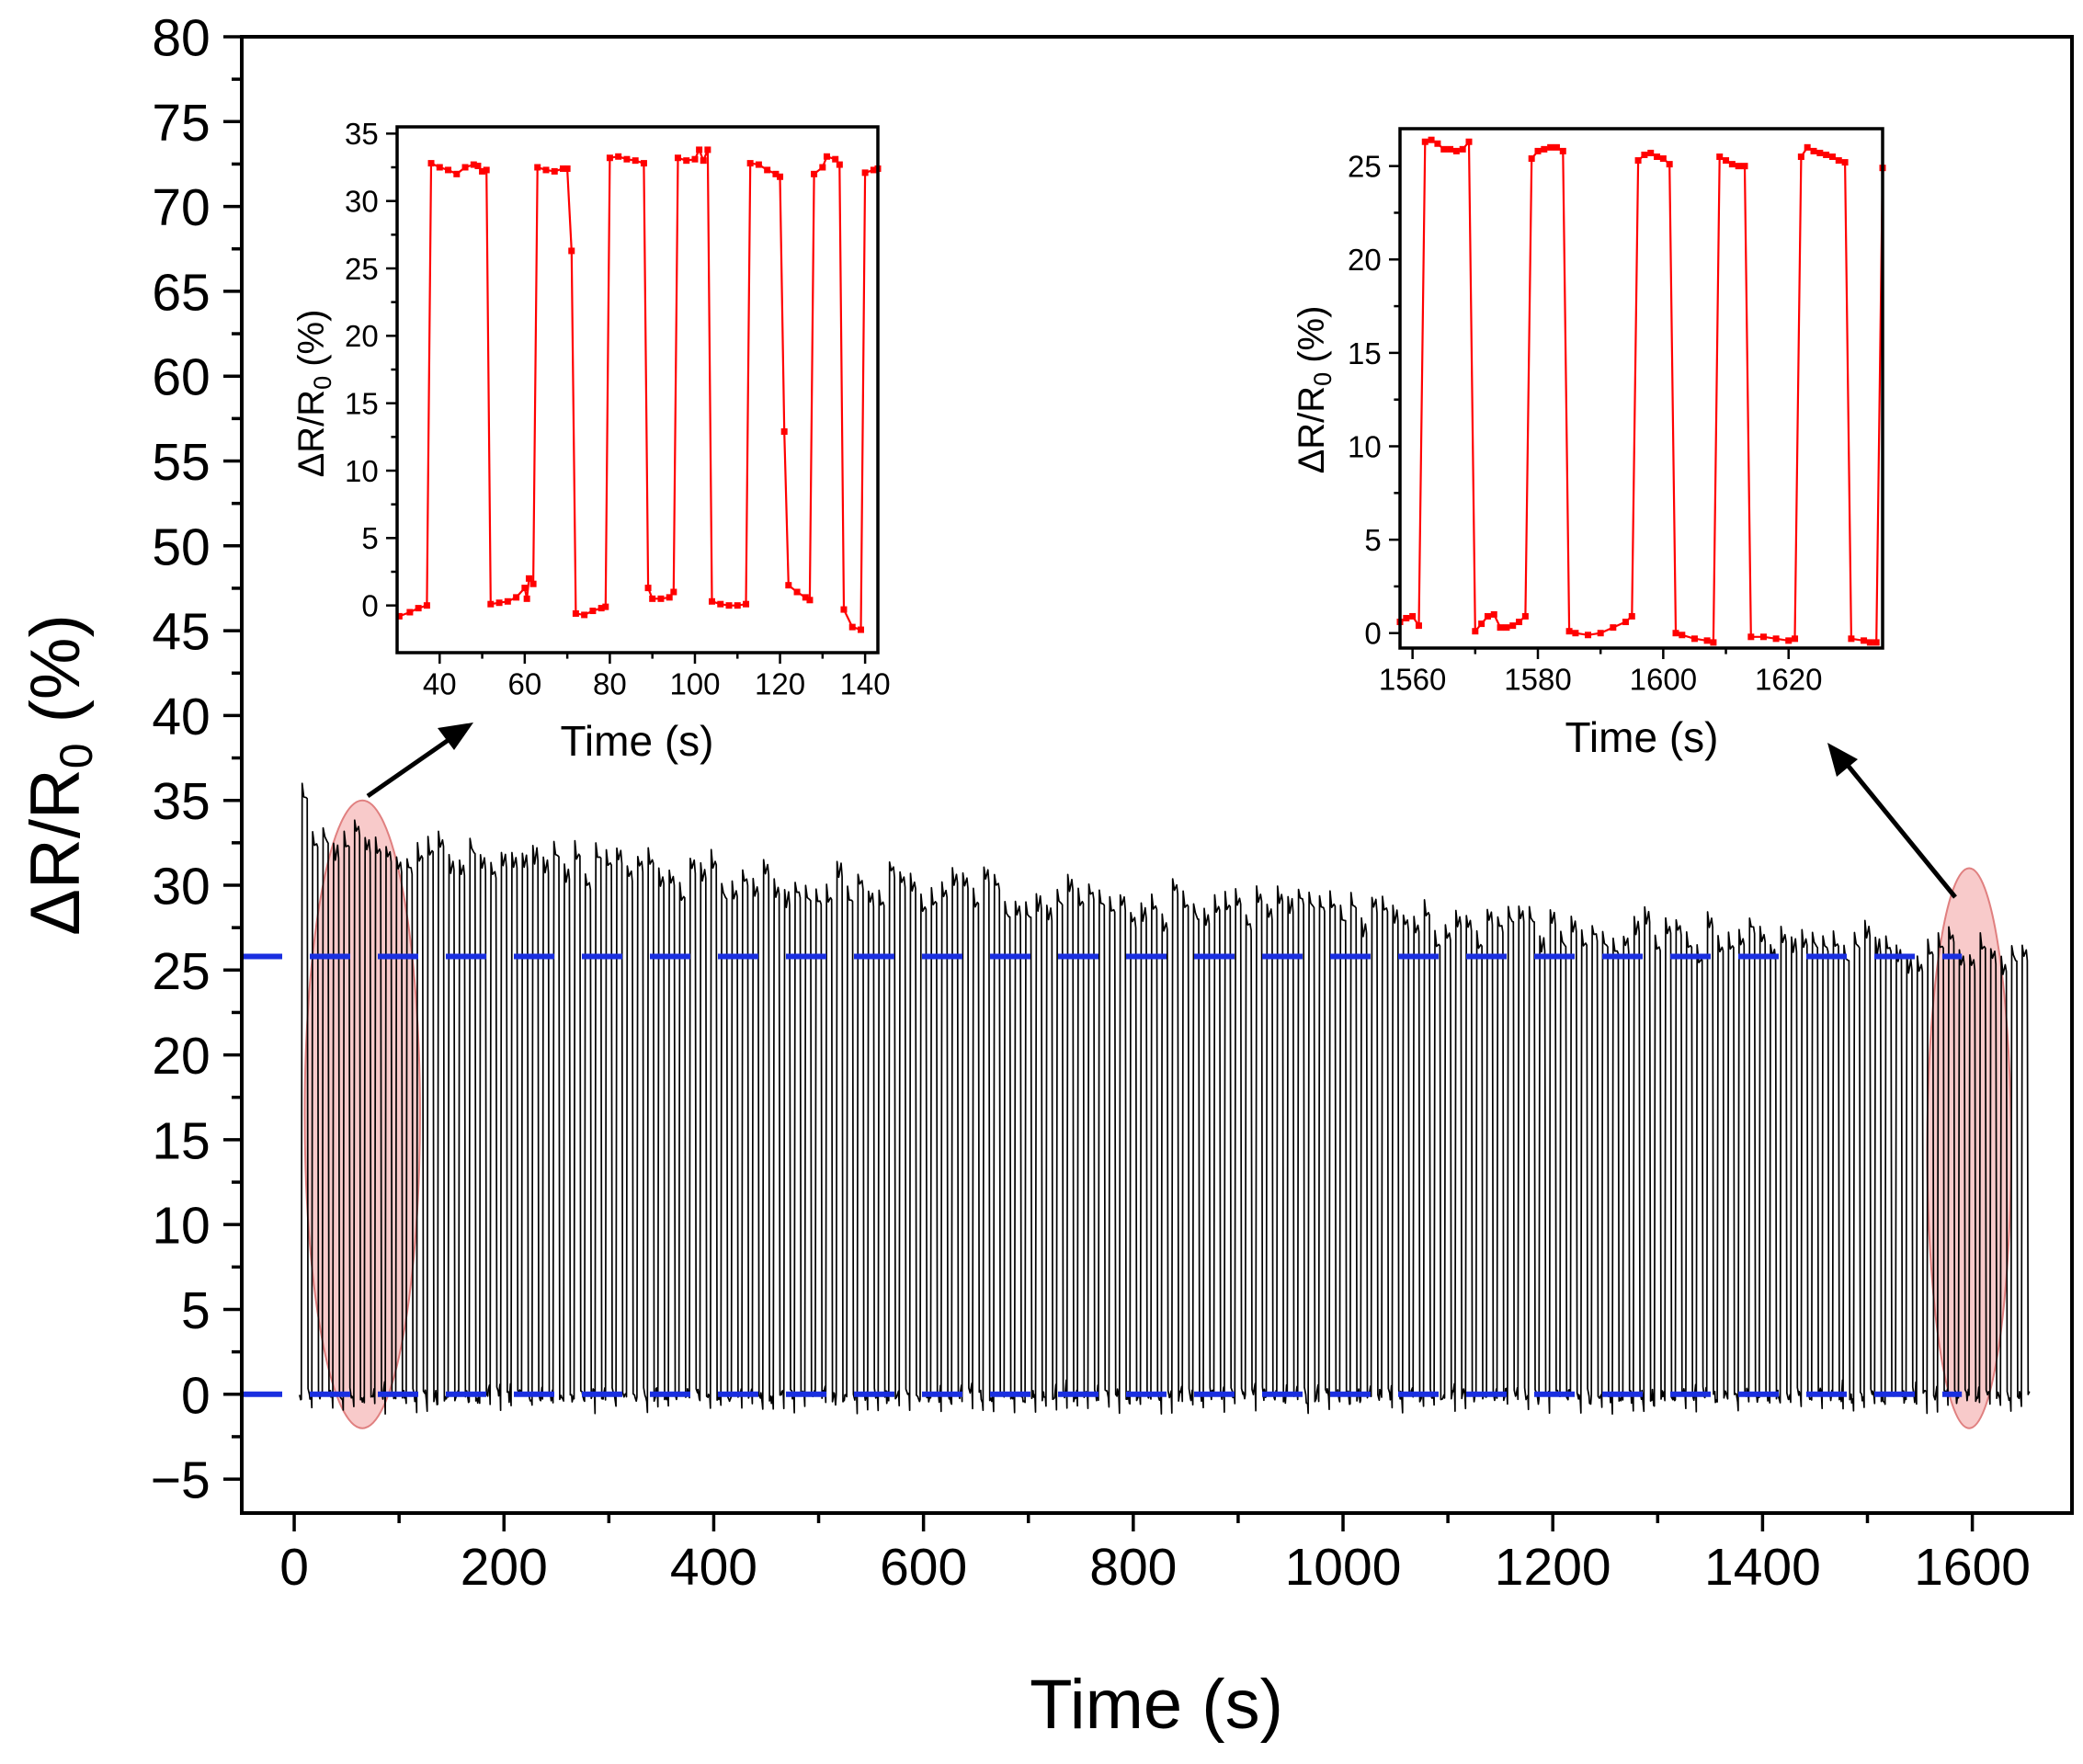 The height and width of the screenshot is (1764, 2083). I want to click on main-y-tick-label: 45, so click(181, 632).